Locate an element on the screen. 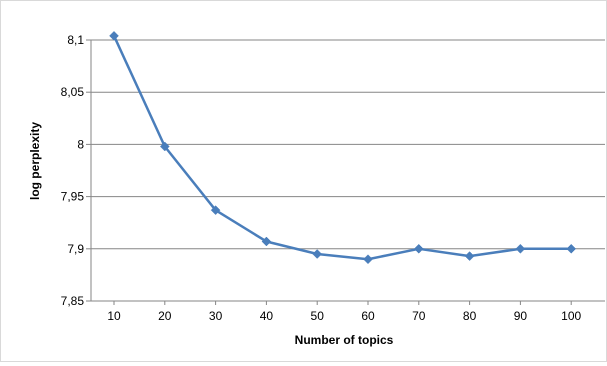 This screenshot has height=366, width=607. y-axis-title: log perplexity is located at coordinates (35, 161).